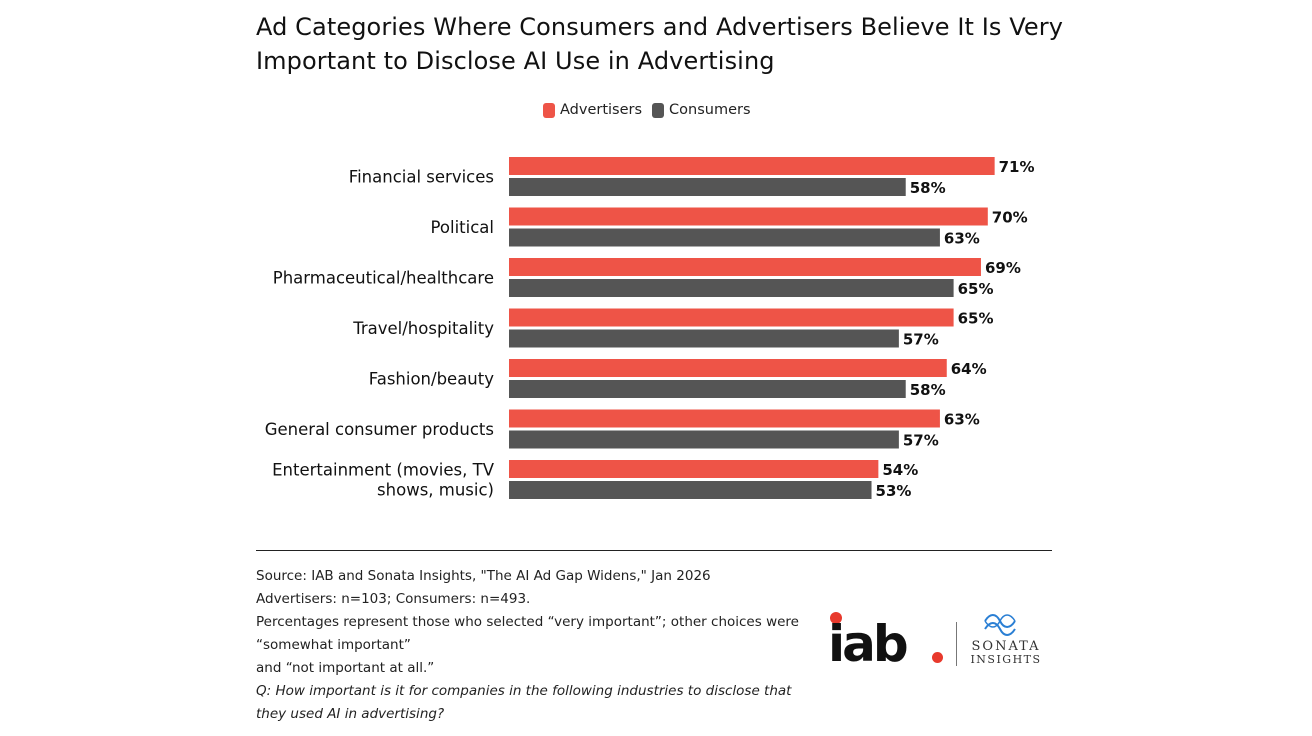 The image size is (1312, 736). Describe the element at coordinates (928, 188) in the screenshot. I see `data-label-consumers-financial-services: 58%` at that location.